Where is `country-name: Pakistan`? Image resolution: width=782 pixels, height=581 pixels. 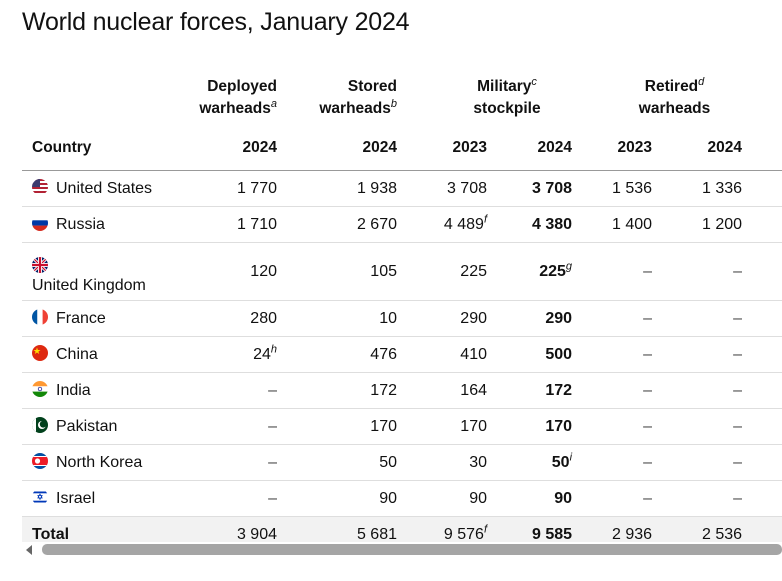 country-name: Pakistan is located at coordinates (87, 426).